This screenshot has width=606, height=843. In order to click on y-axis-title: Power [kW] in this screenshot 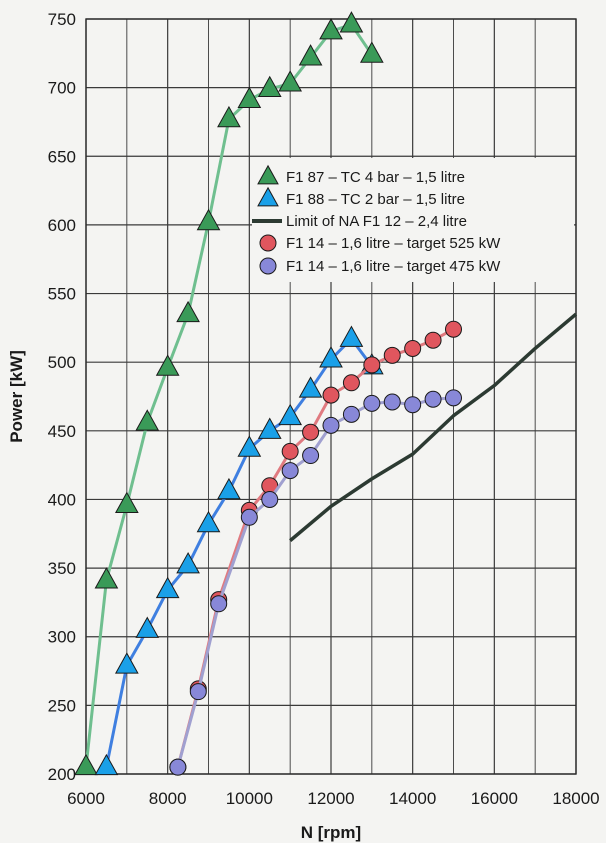, I will do `click(16, 396)`.